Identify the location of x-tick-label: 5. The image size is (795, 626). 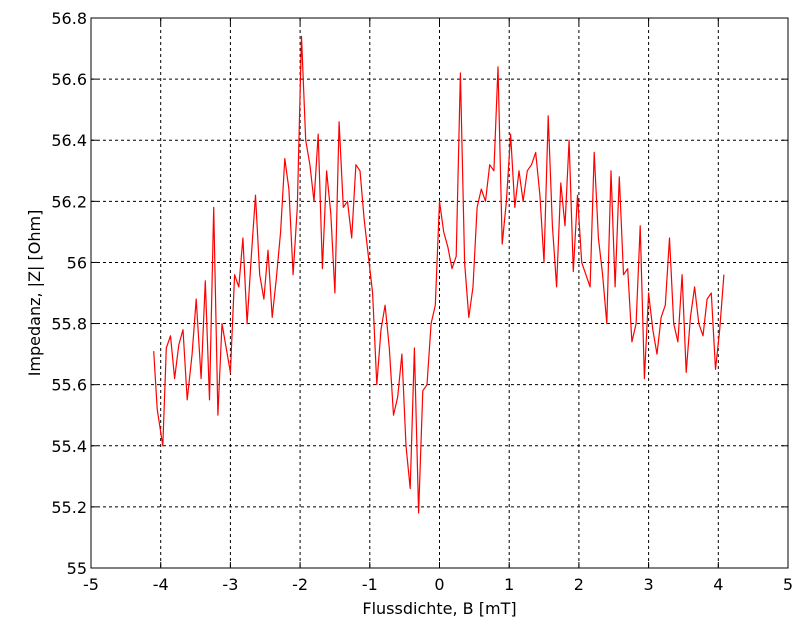
(788, 584).